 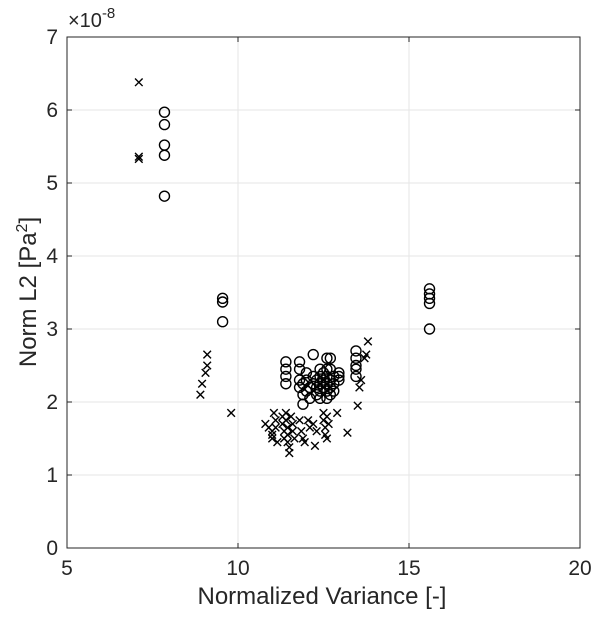 I want to click on y-axis-exponent-base: ×10, so click(x=85, y=21).